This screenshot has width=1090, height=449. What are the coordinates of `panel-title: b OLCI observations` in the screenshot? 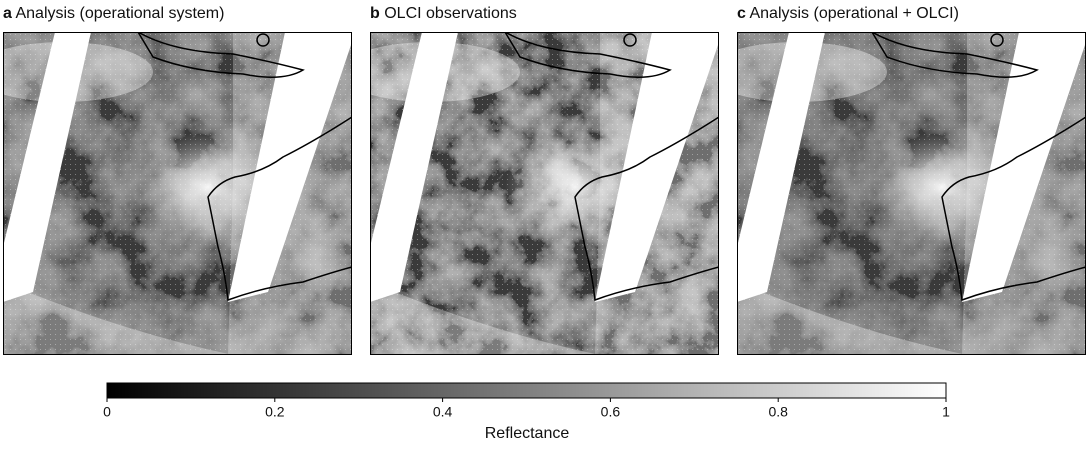 It's located at (443, 13).